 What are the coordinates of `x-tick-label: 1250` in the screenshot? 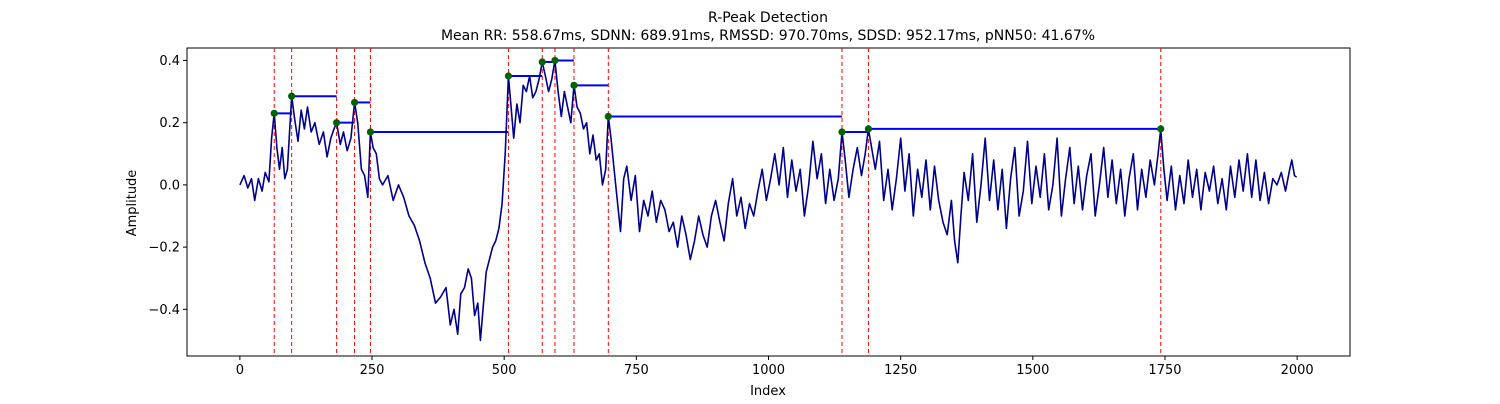 It's located at (900, 370).